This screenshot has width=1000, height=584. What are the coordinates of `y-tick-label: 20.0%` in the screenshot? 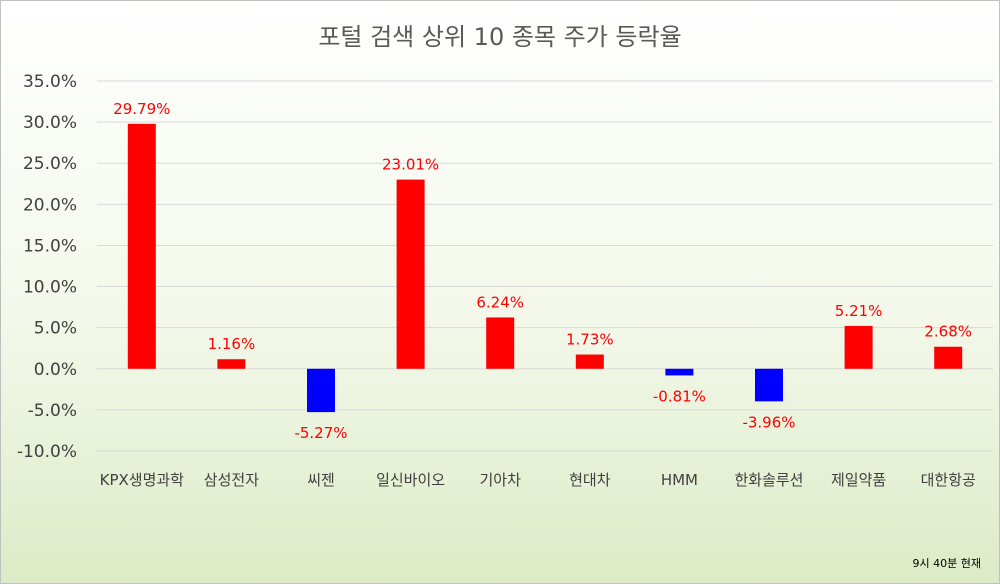 It's located at (50, 205).